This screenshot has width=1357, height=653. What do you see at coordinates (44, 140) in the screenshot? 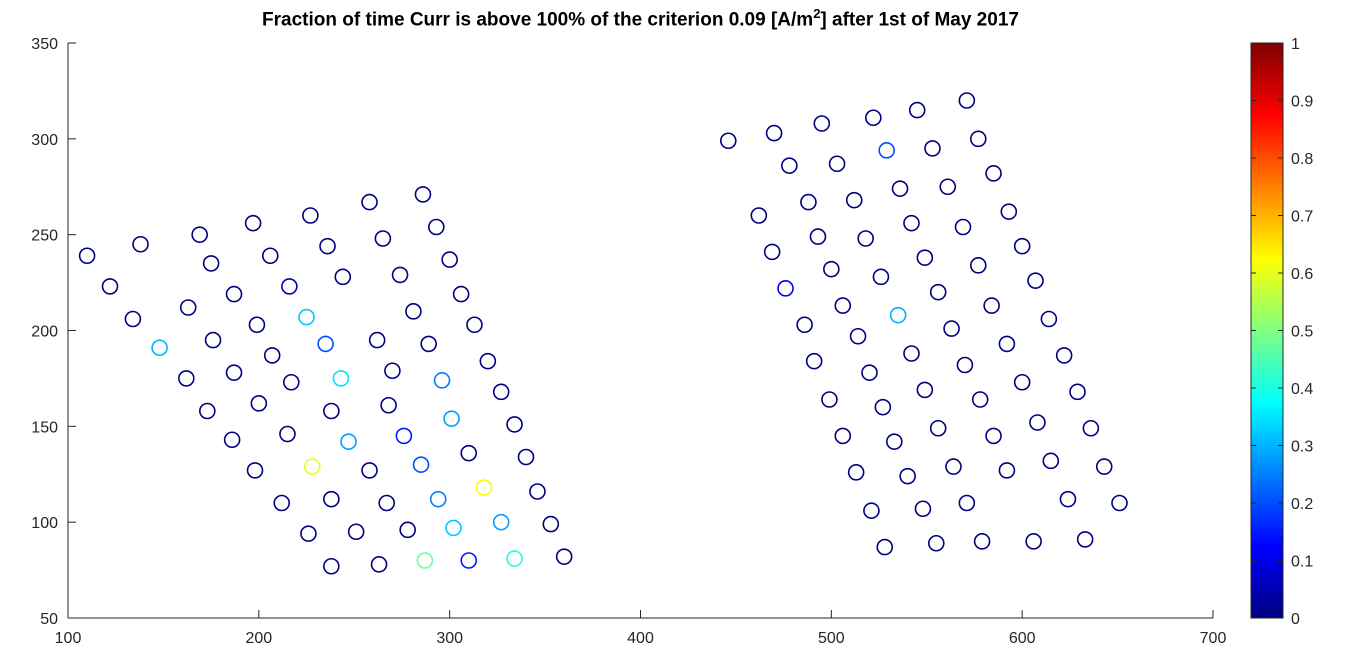
I see `y-tick-label: 300` at bounding box center [44, 140].